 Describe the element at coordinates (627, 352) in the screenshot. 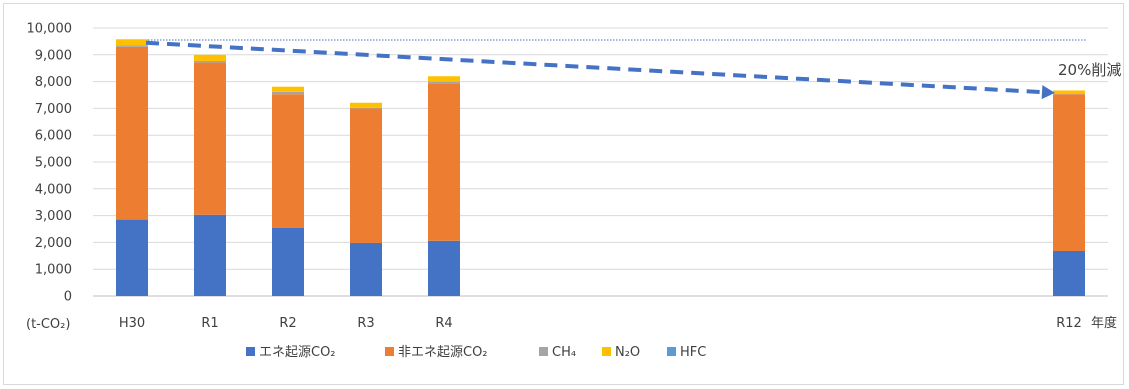

I see `legend-label: N₂O` at that location.